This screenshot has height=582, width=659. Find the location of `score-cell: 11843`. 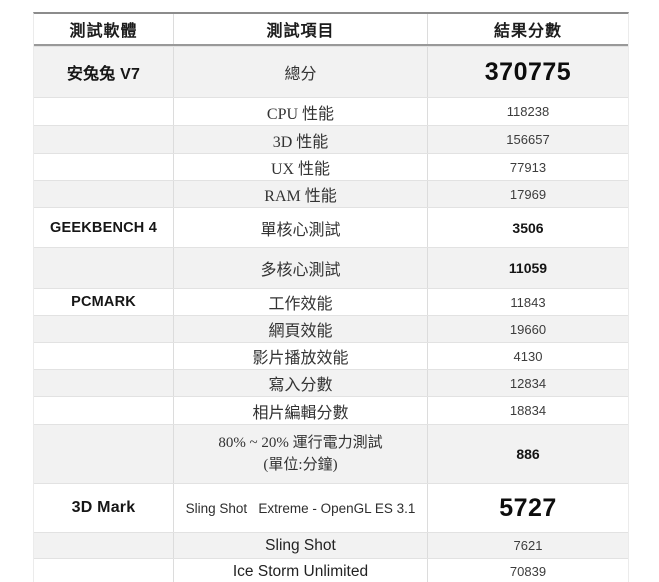

score-cell: 11843 is located at coordinates (528, 302).